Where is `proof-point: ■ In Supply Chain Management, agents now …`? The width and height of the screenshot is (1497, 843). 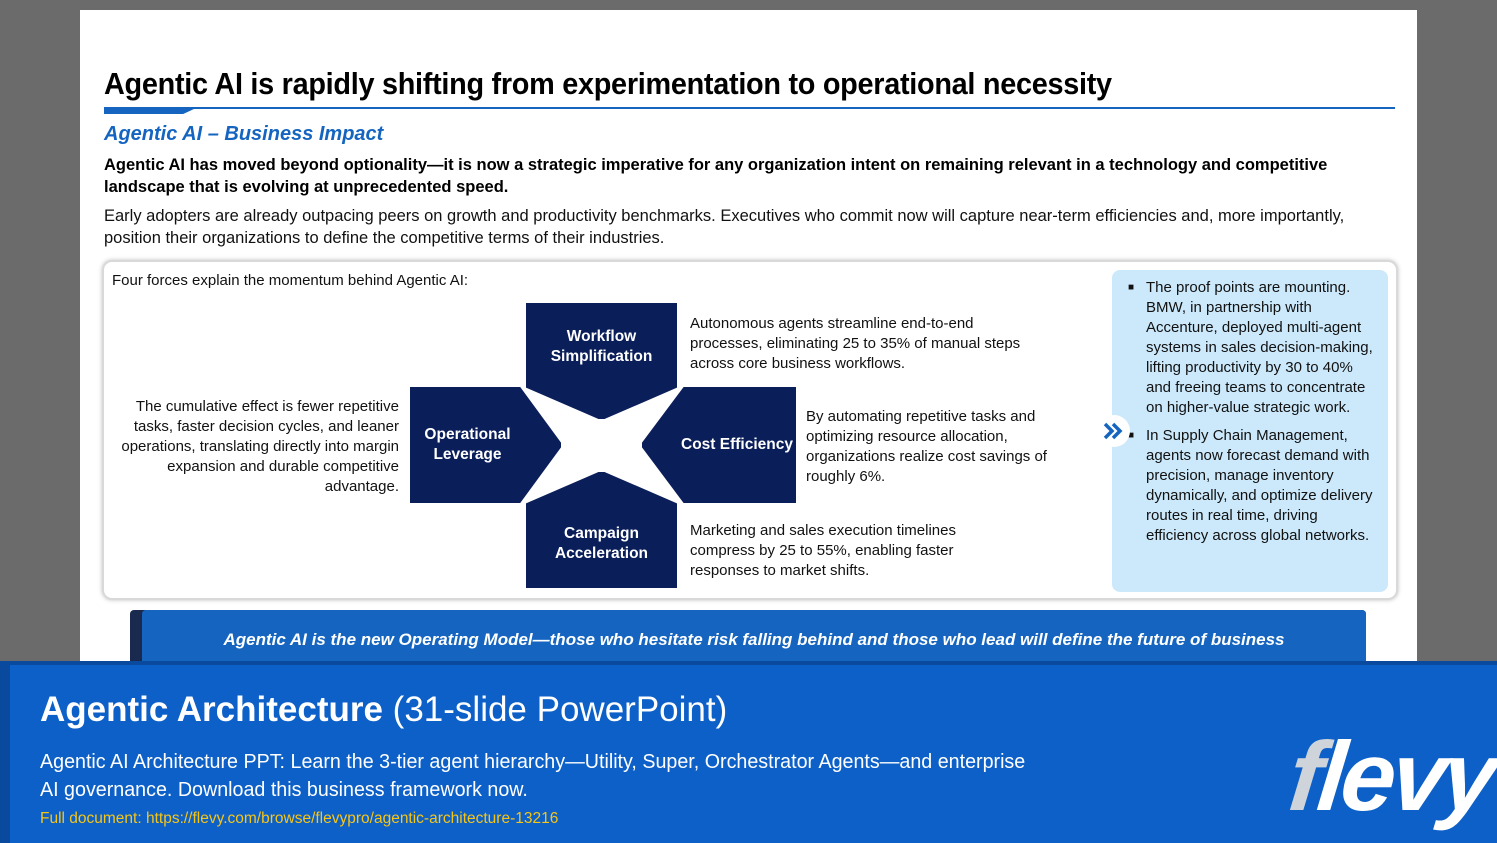
proof-point: ■ In Supply Chain Management, agents now … is located at coordinates (1252, 486).